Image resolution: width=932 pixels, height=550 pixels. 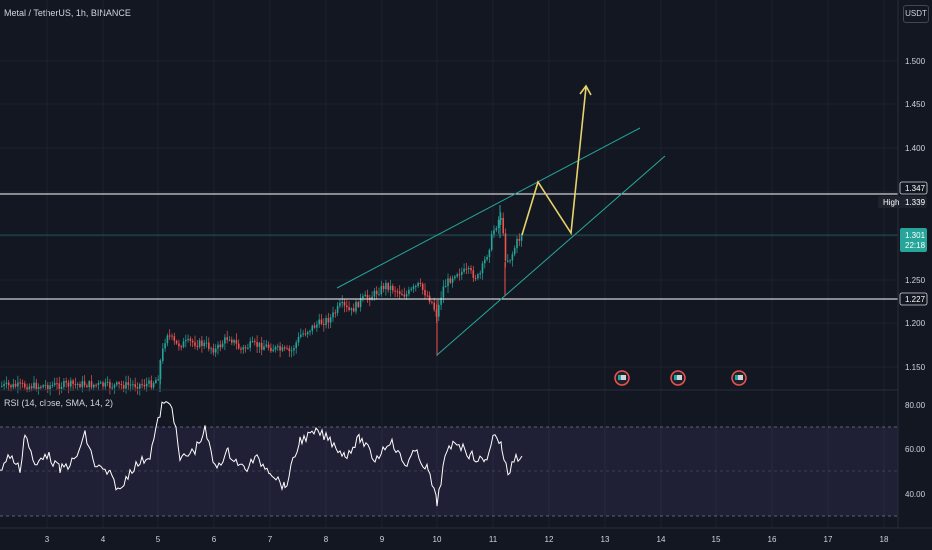 What do you see at coordinates (915, 61) in the screenshot?
I see `price-tick: 1.500` at bounding box center [915, 61].